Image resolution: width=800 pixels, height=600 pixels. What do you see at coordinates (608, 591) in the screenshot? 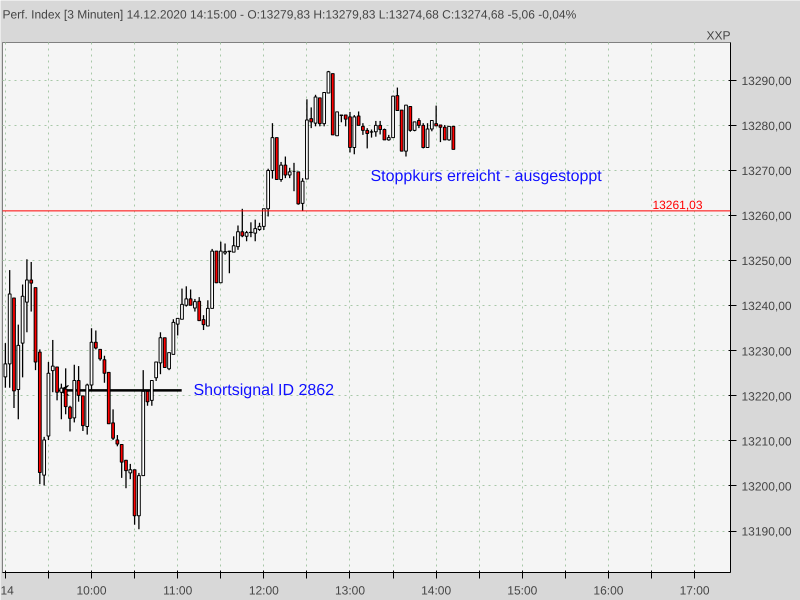
I see `x-tick-label: 16:00` at bounding box center [608, 591].